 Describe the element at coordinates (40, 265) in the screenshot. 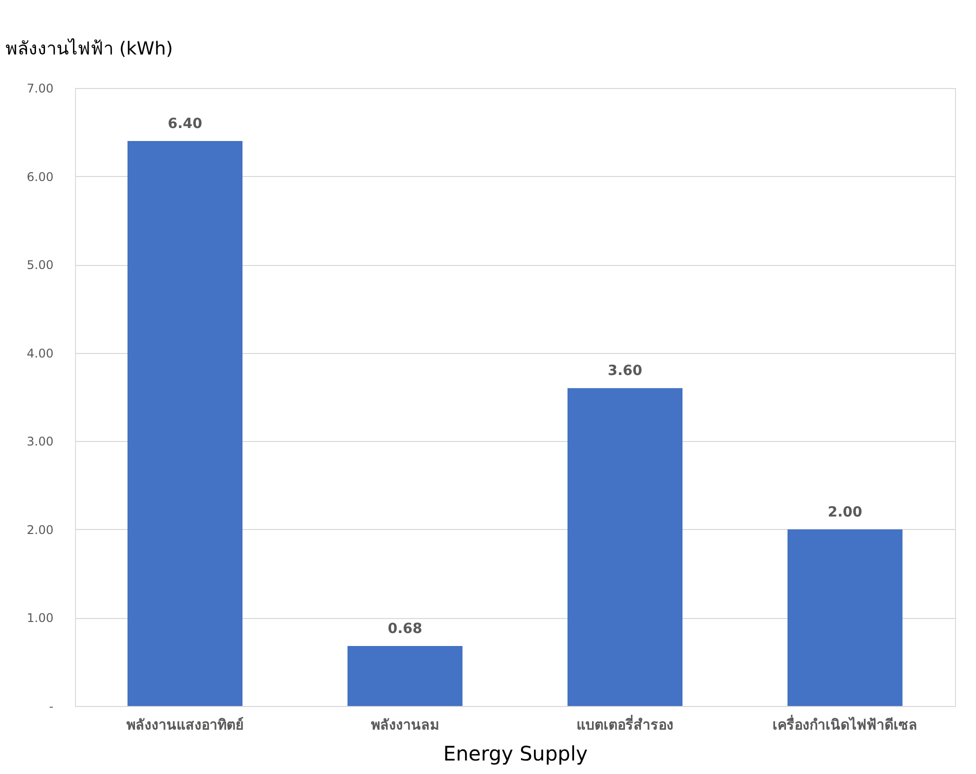

I see `y-tick-label: 5.00` at that location.